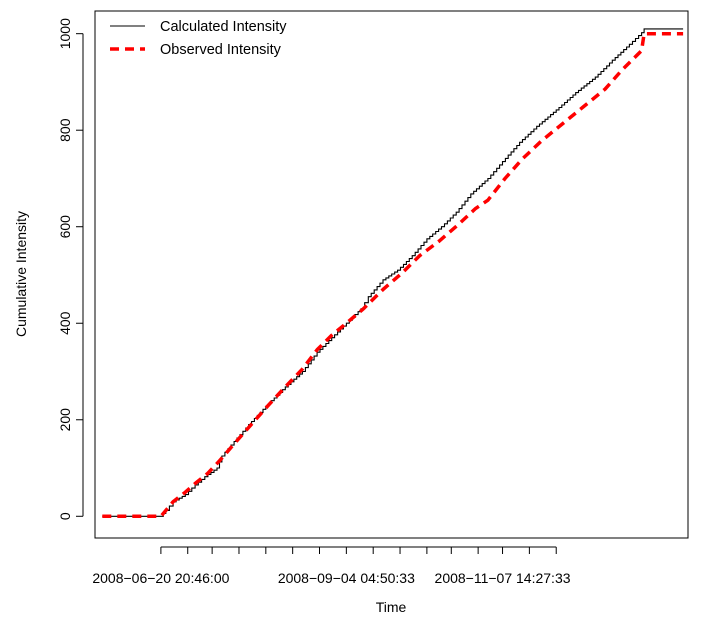  Describe the element at coordinates (65, 227) in the screenshot. I see `y-tick-label: 600` at that location.